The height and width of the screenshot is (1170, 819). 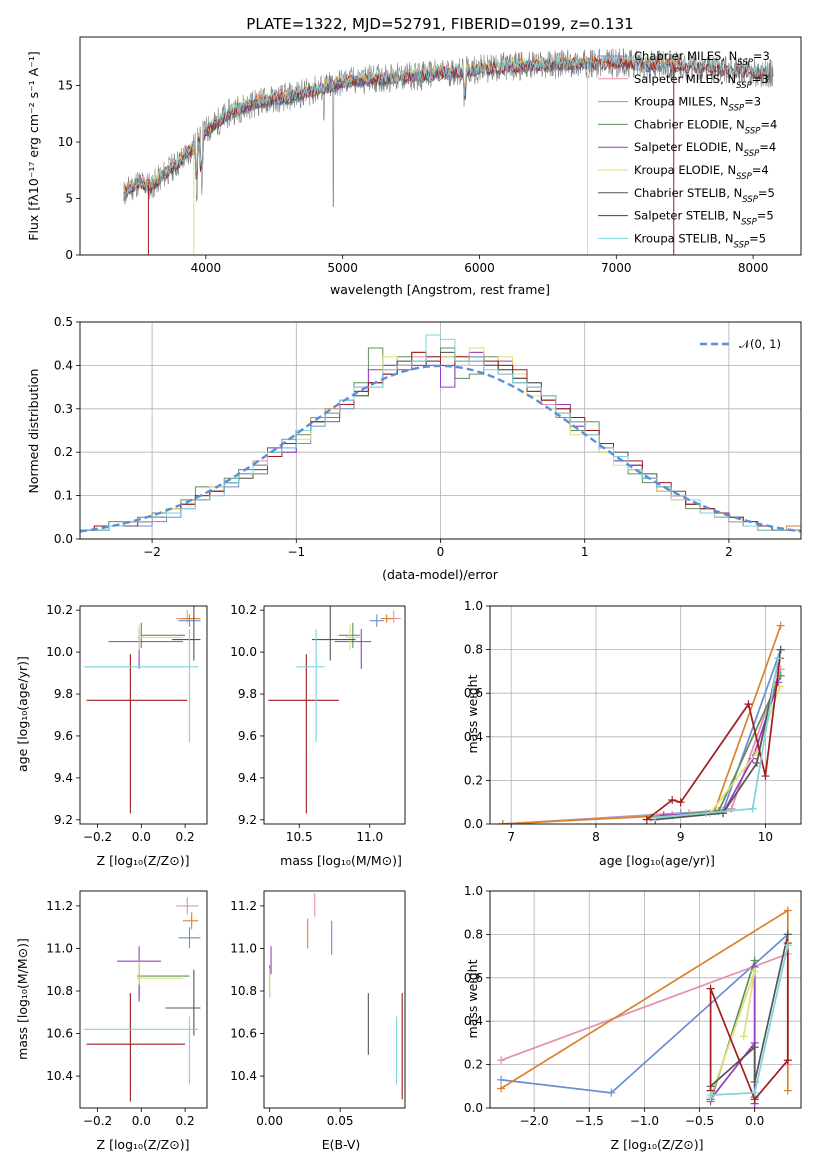 What do you see at coordinates (697, 104) in the screenshot?
I see `legend-label-kroupa-miles-n-ssp-3: Kroupa MILES, NSSP=3` at bounding box center [697, 104].